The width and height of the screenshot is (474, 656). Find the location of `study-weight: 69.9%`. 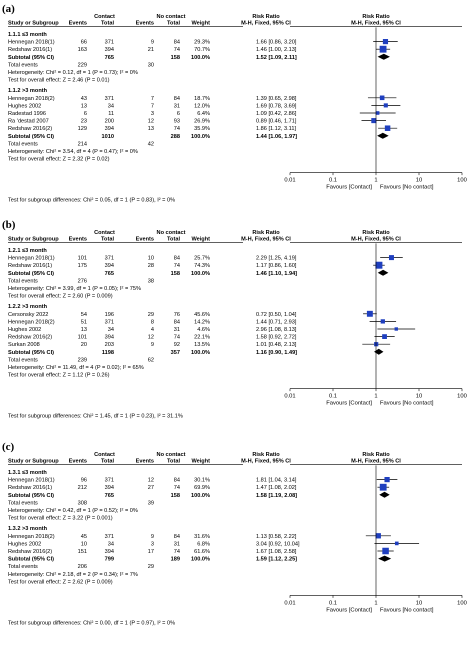

study-weight: 69.9% is located at coordinates (202, 488).